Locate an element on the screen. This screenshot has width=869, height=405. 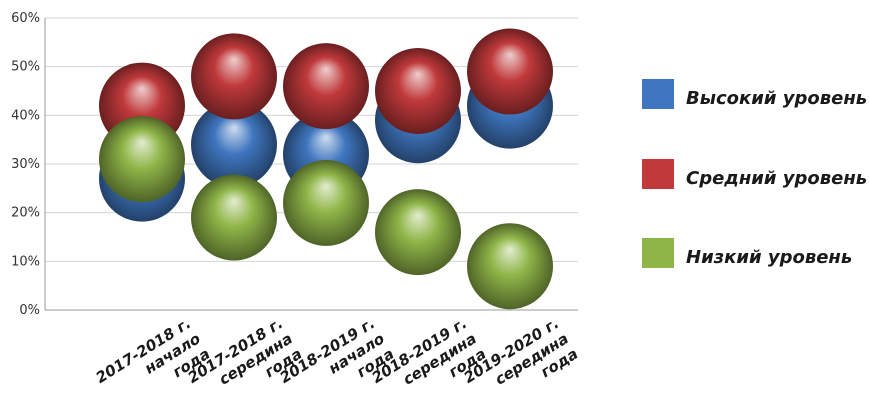
y-tick-label: 30% is located at coordinates (25, 164).